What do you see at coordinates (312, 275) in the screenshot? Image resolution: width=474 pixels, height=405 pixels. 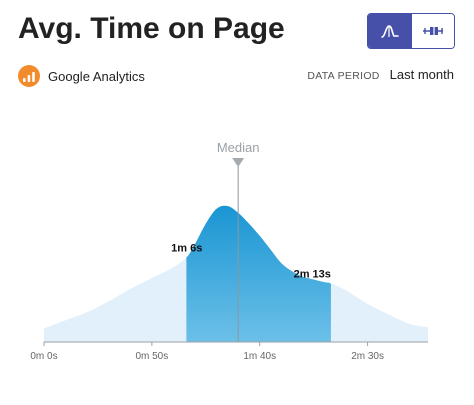 I see `band-label-end: 2m 13s` at bounding box center [312, 275].